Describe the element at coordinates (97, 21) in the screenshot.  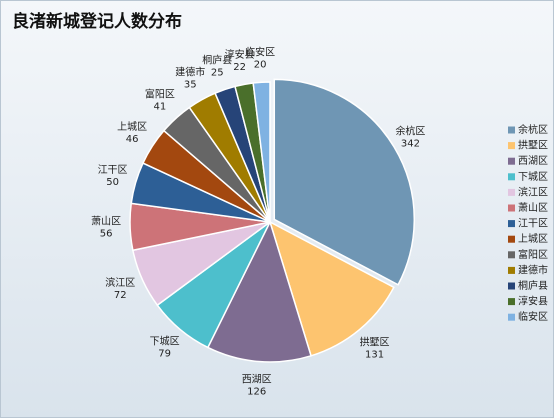
I see `chart-title: 良渚新城登记人数分布` at that location.